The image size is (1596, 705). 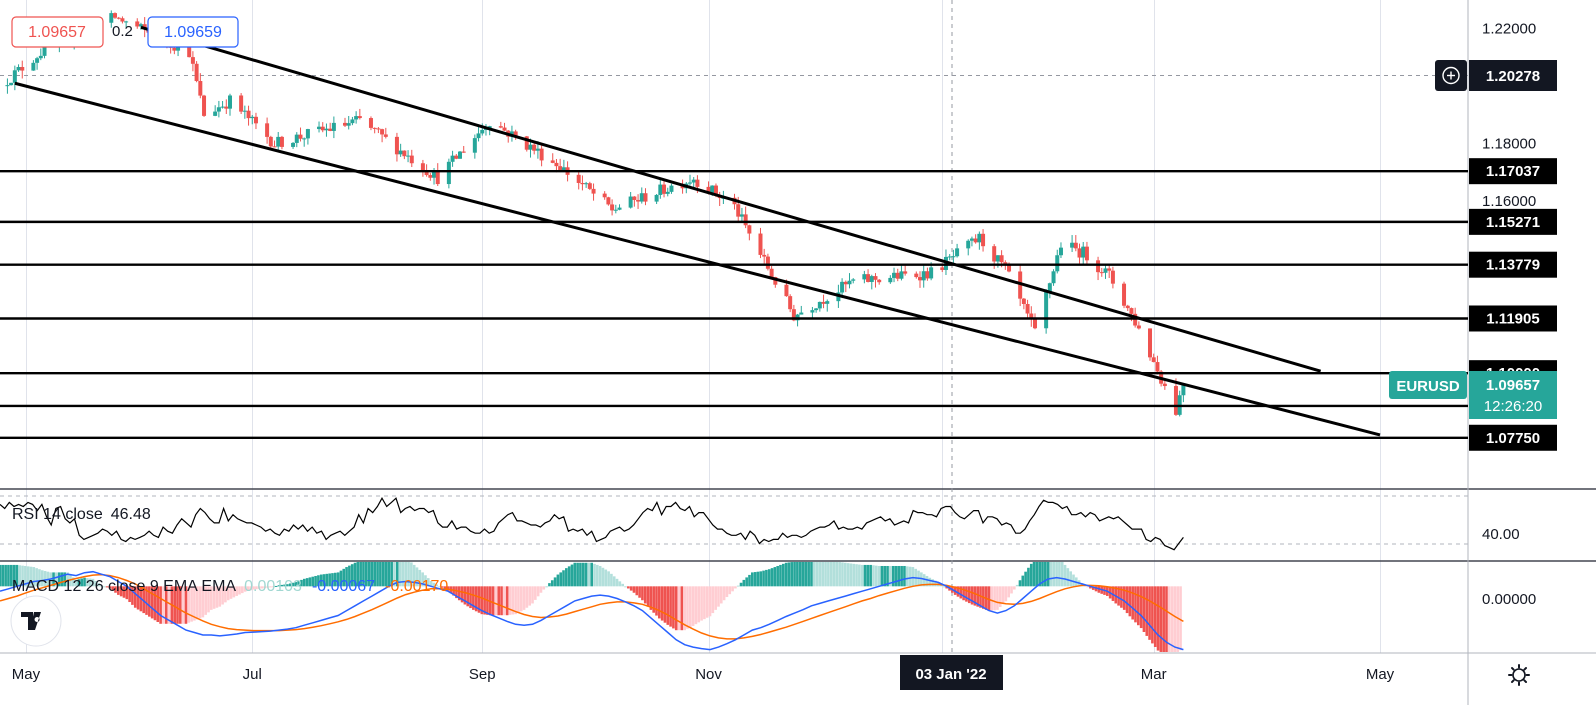 I want to click on rsi-legend: RSI 14 close 46.48, so click(x=81, y=514).